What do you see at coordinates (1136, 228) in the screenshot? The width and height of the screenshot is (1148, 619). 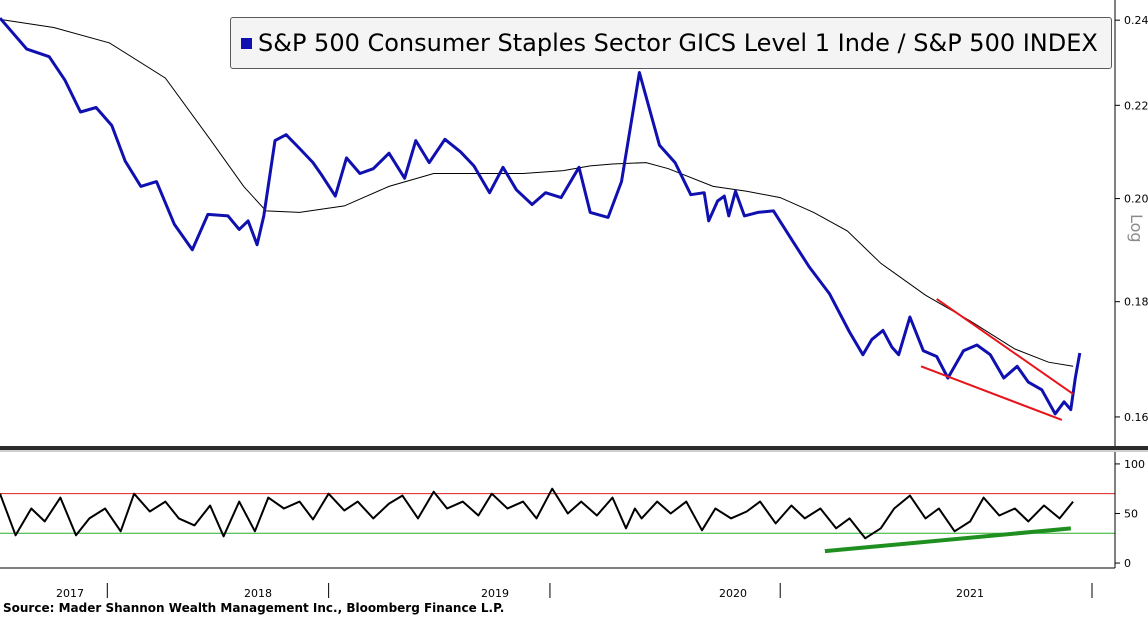 I see `log-scale-label: Log` at bounding box center [1136, 228].